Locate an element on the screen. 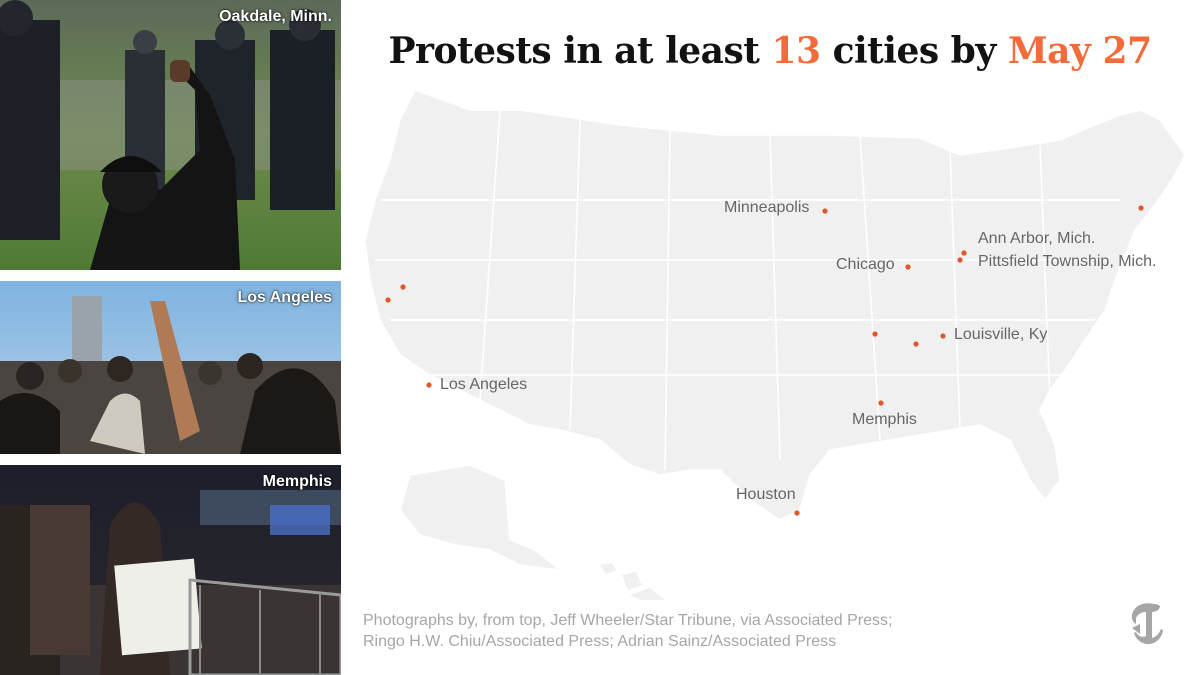  photo-caption: Memphis is located at coordinates (297, 481).